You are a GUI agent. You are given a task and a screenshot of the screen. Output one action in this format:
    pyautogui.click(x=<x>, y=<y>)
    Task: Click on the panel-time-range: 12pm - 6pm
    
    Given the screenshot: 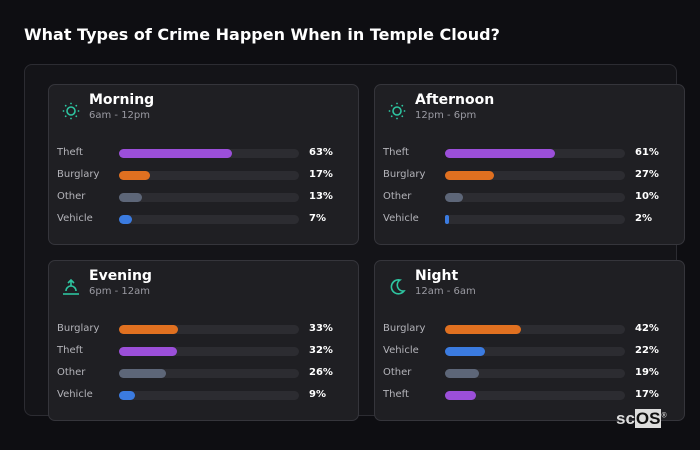 What is the action you would take?
    pyautogui.click(x=446, y=115)
    